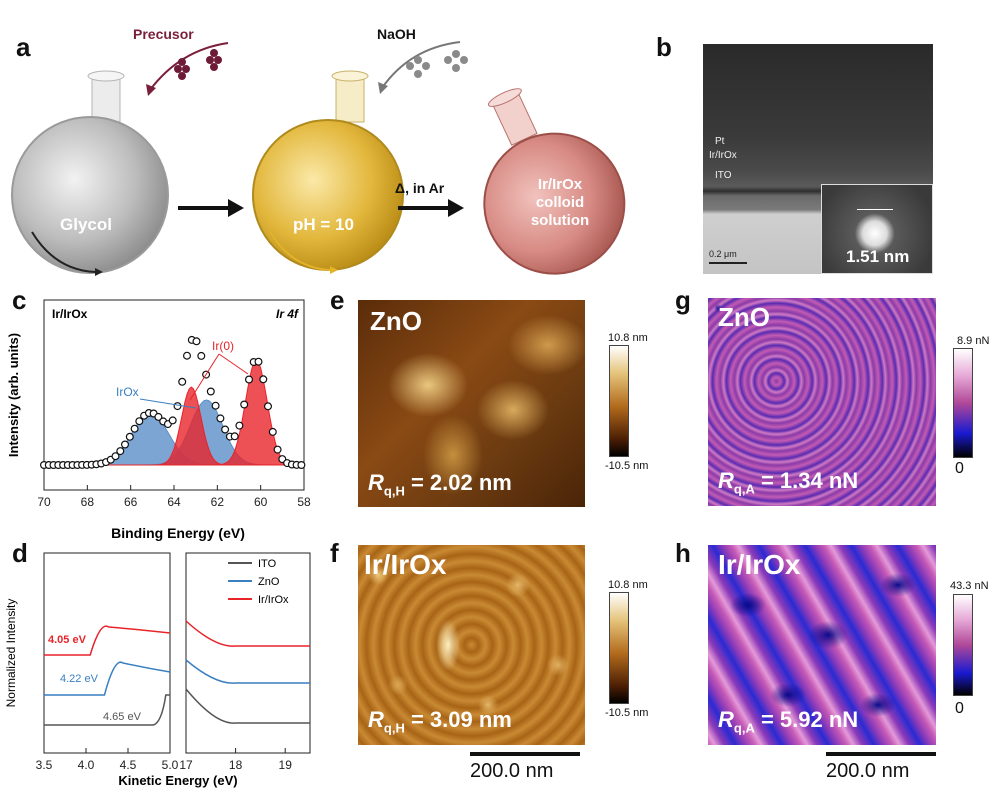 Image resolution: width=996 pixels, height=812 pixels. I want to click on xps-tick-label: 58, so click(304, 502).